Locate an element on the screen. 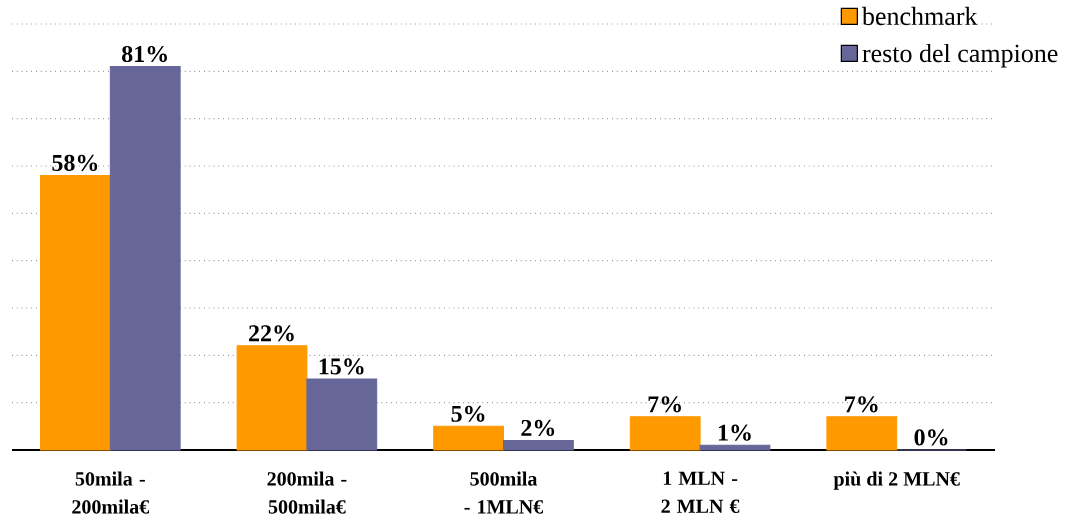  x-tick-label: più di 2 MLN€ is located at coordinates (896, 480).